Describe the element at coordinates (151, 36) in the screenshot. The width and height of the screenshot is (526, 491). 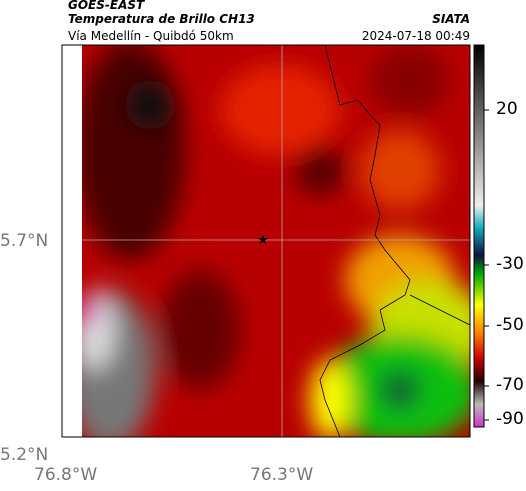
I see `region: Vía Medellín - Quibdó 50km` at that location.